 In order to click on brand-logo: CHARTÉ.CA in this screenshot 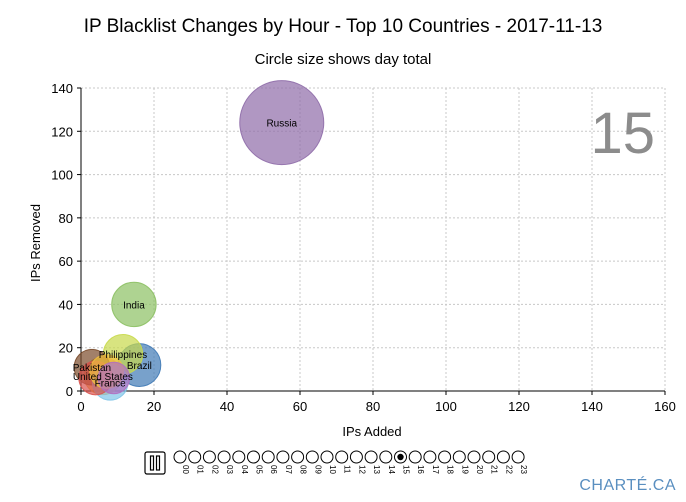, I will do `click(627, 484)`.